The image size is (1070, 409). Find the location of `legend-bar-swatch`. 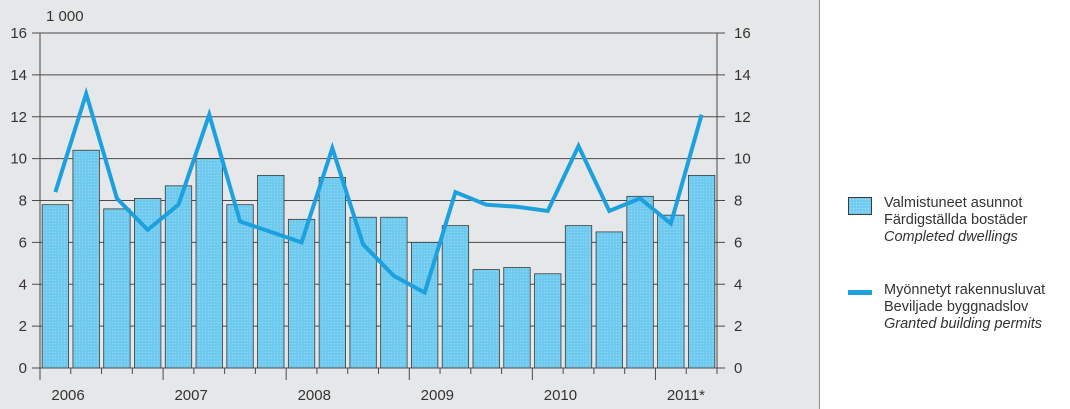

legend-bar-swatch is located at coordinates (860, 206).